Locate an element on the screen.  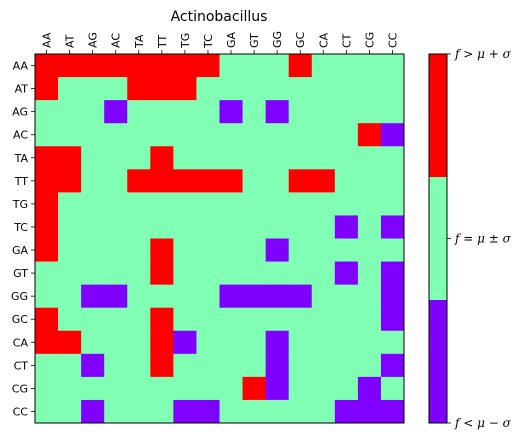
y-tick-label: GC is located at coordinates (20, 319).